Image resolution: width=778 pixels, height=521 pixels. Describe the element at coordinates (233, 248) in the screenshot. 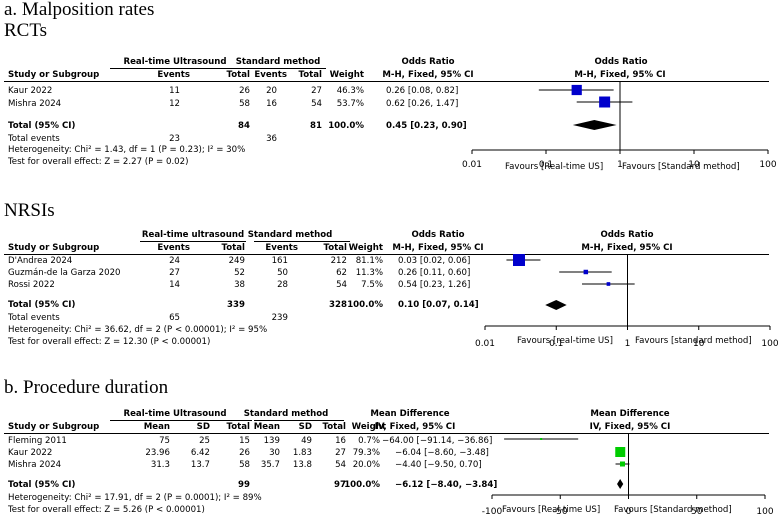

I see `nrsis-col-total1: Total` at that location.